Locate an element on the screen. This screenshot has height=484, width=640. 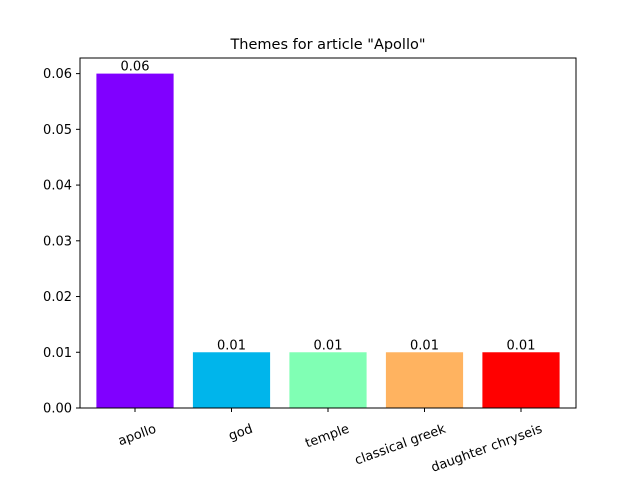
y-tick-label: 0.02 is located at coordinates (57, 297).